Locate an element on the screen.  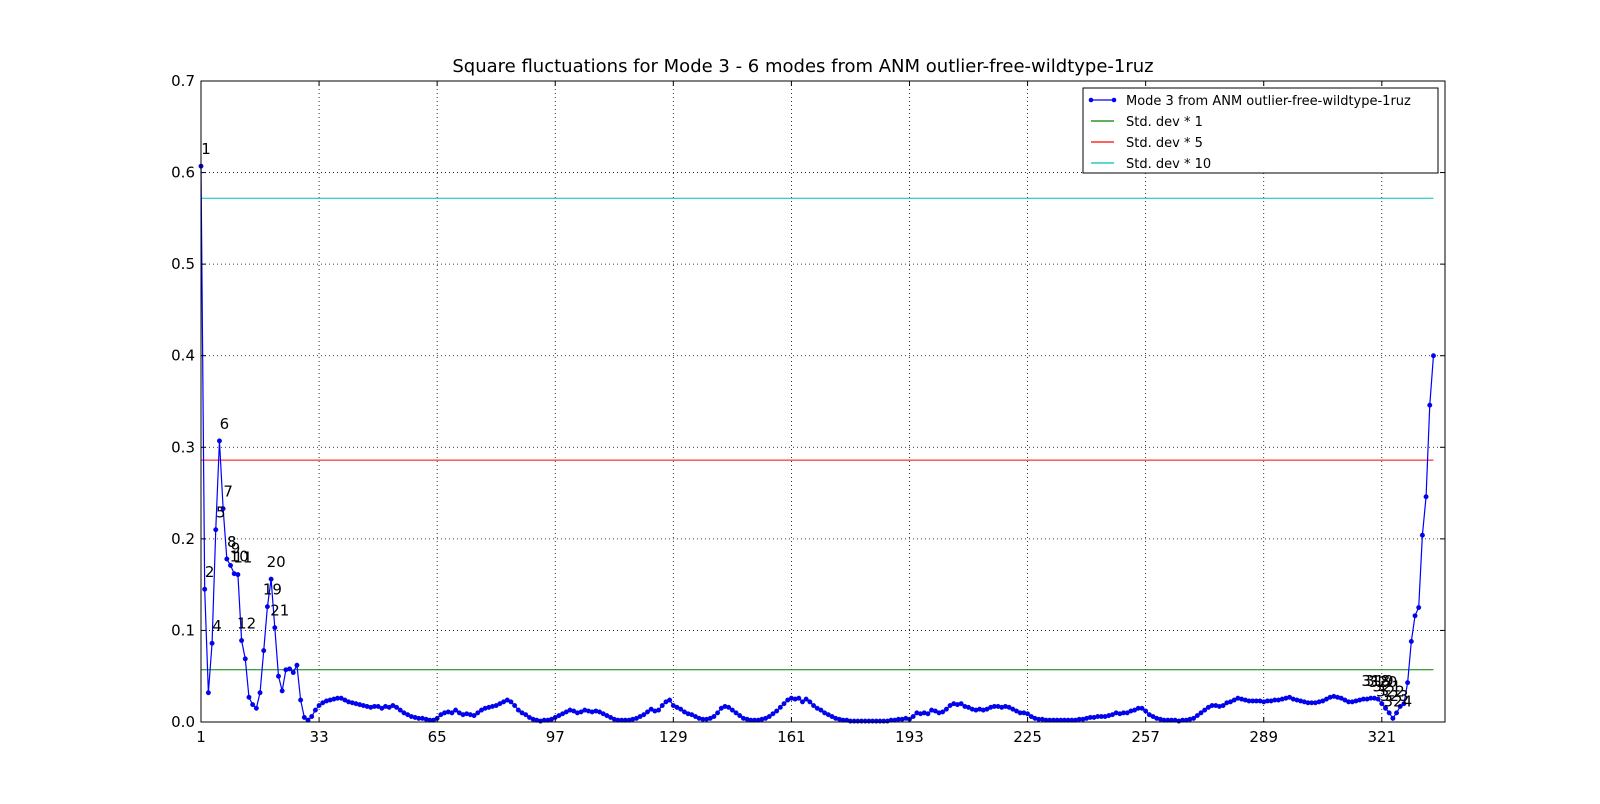
x-tick-label: 321 is located at coordinates (1381, 737).